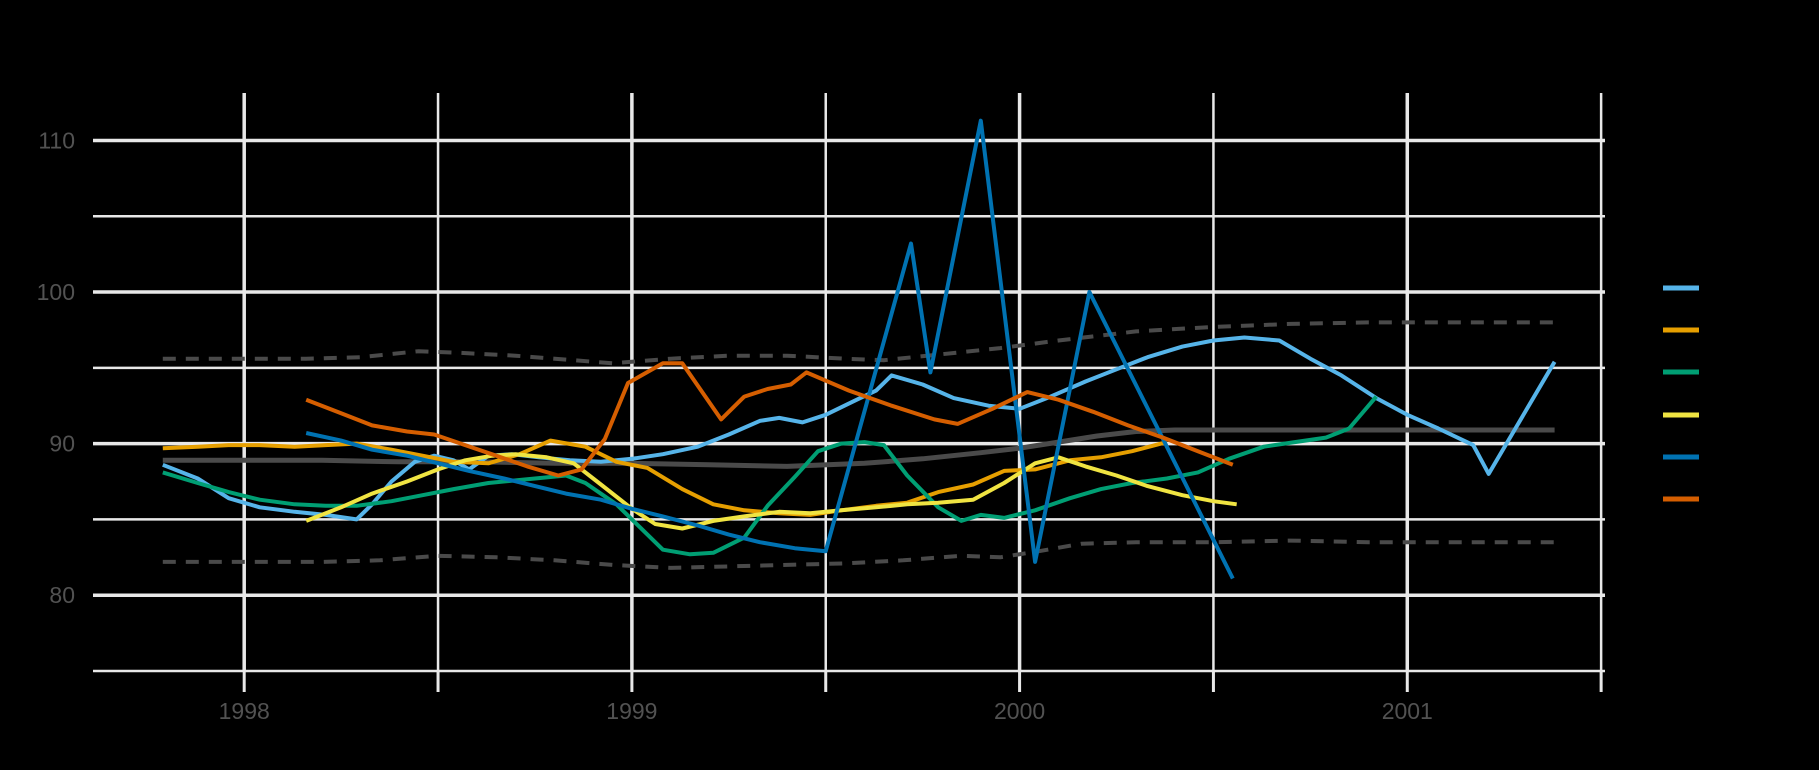  What do you see at coordinates (1407, 711) in the screenshot?
I see `x-tick-label: 2001` at bounding box center [1407, 711].